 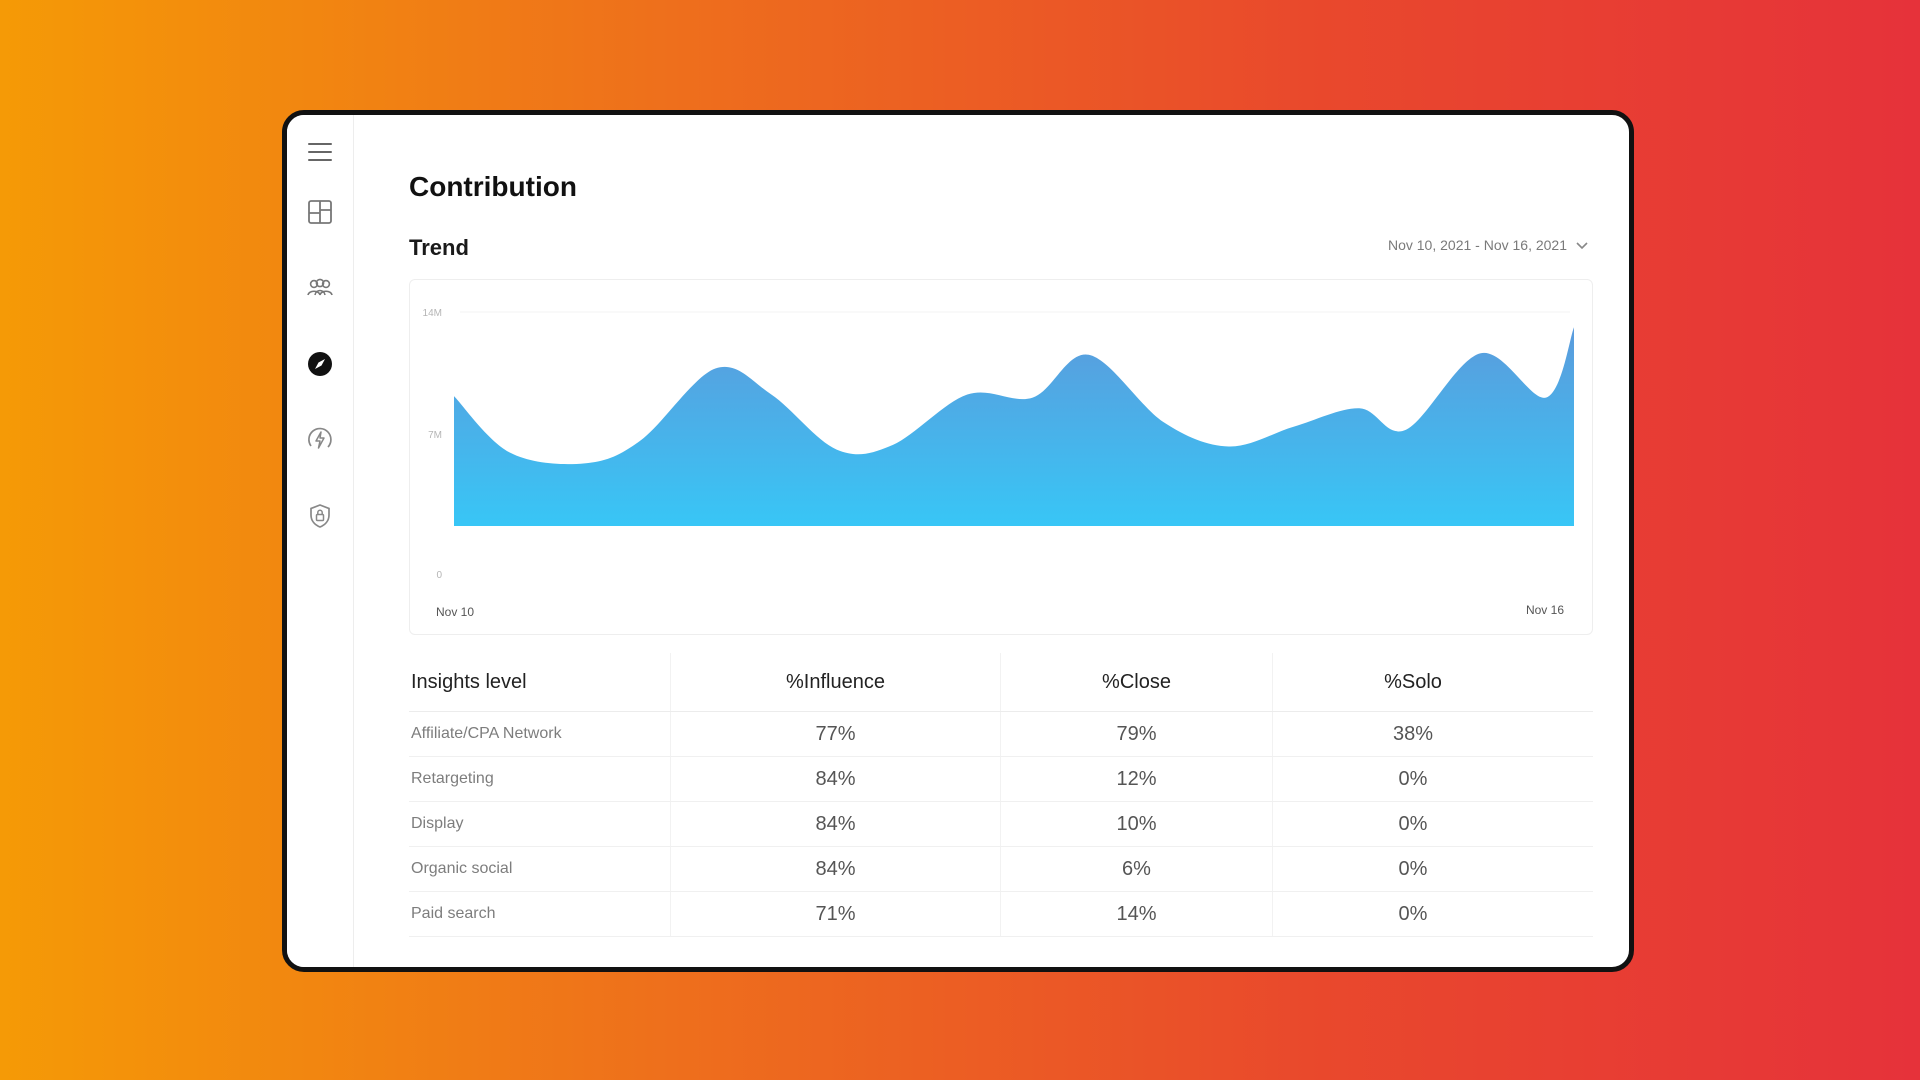 I want to click on row-label: Organic social, so click(x=540, y=869).